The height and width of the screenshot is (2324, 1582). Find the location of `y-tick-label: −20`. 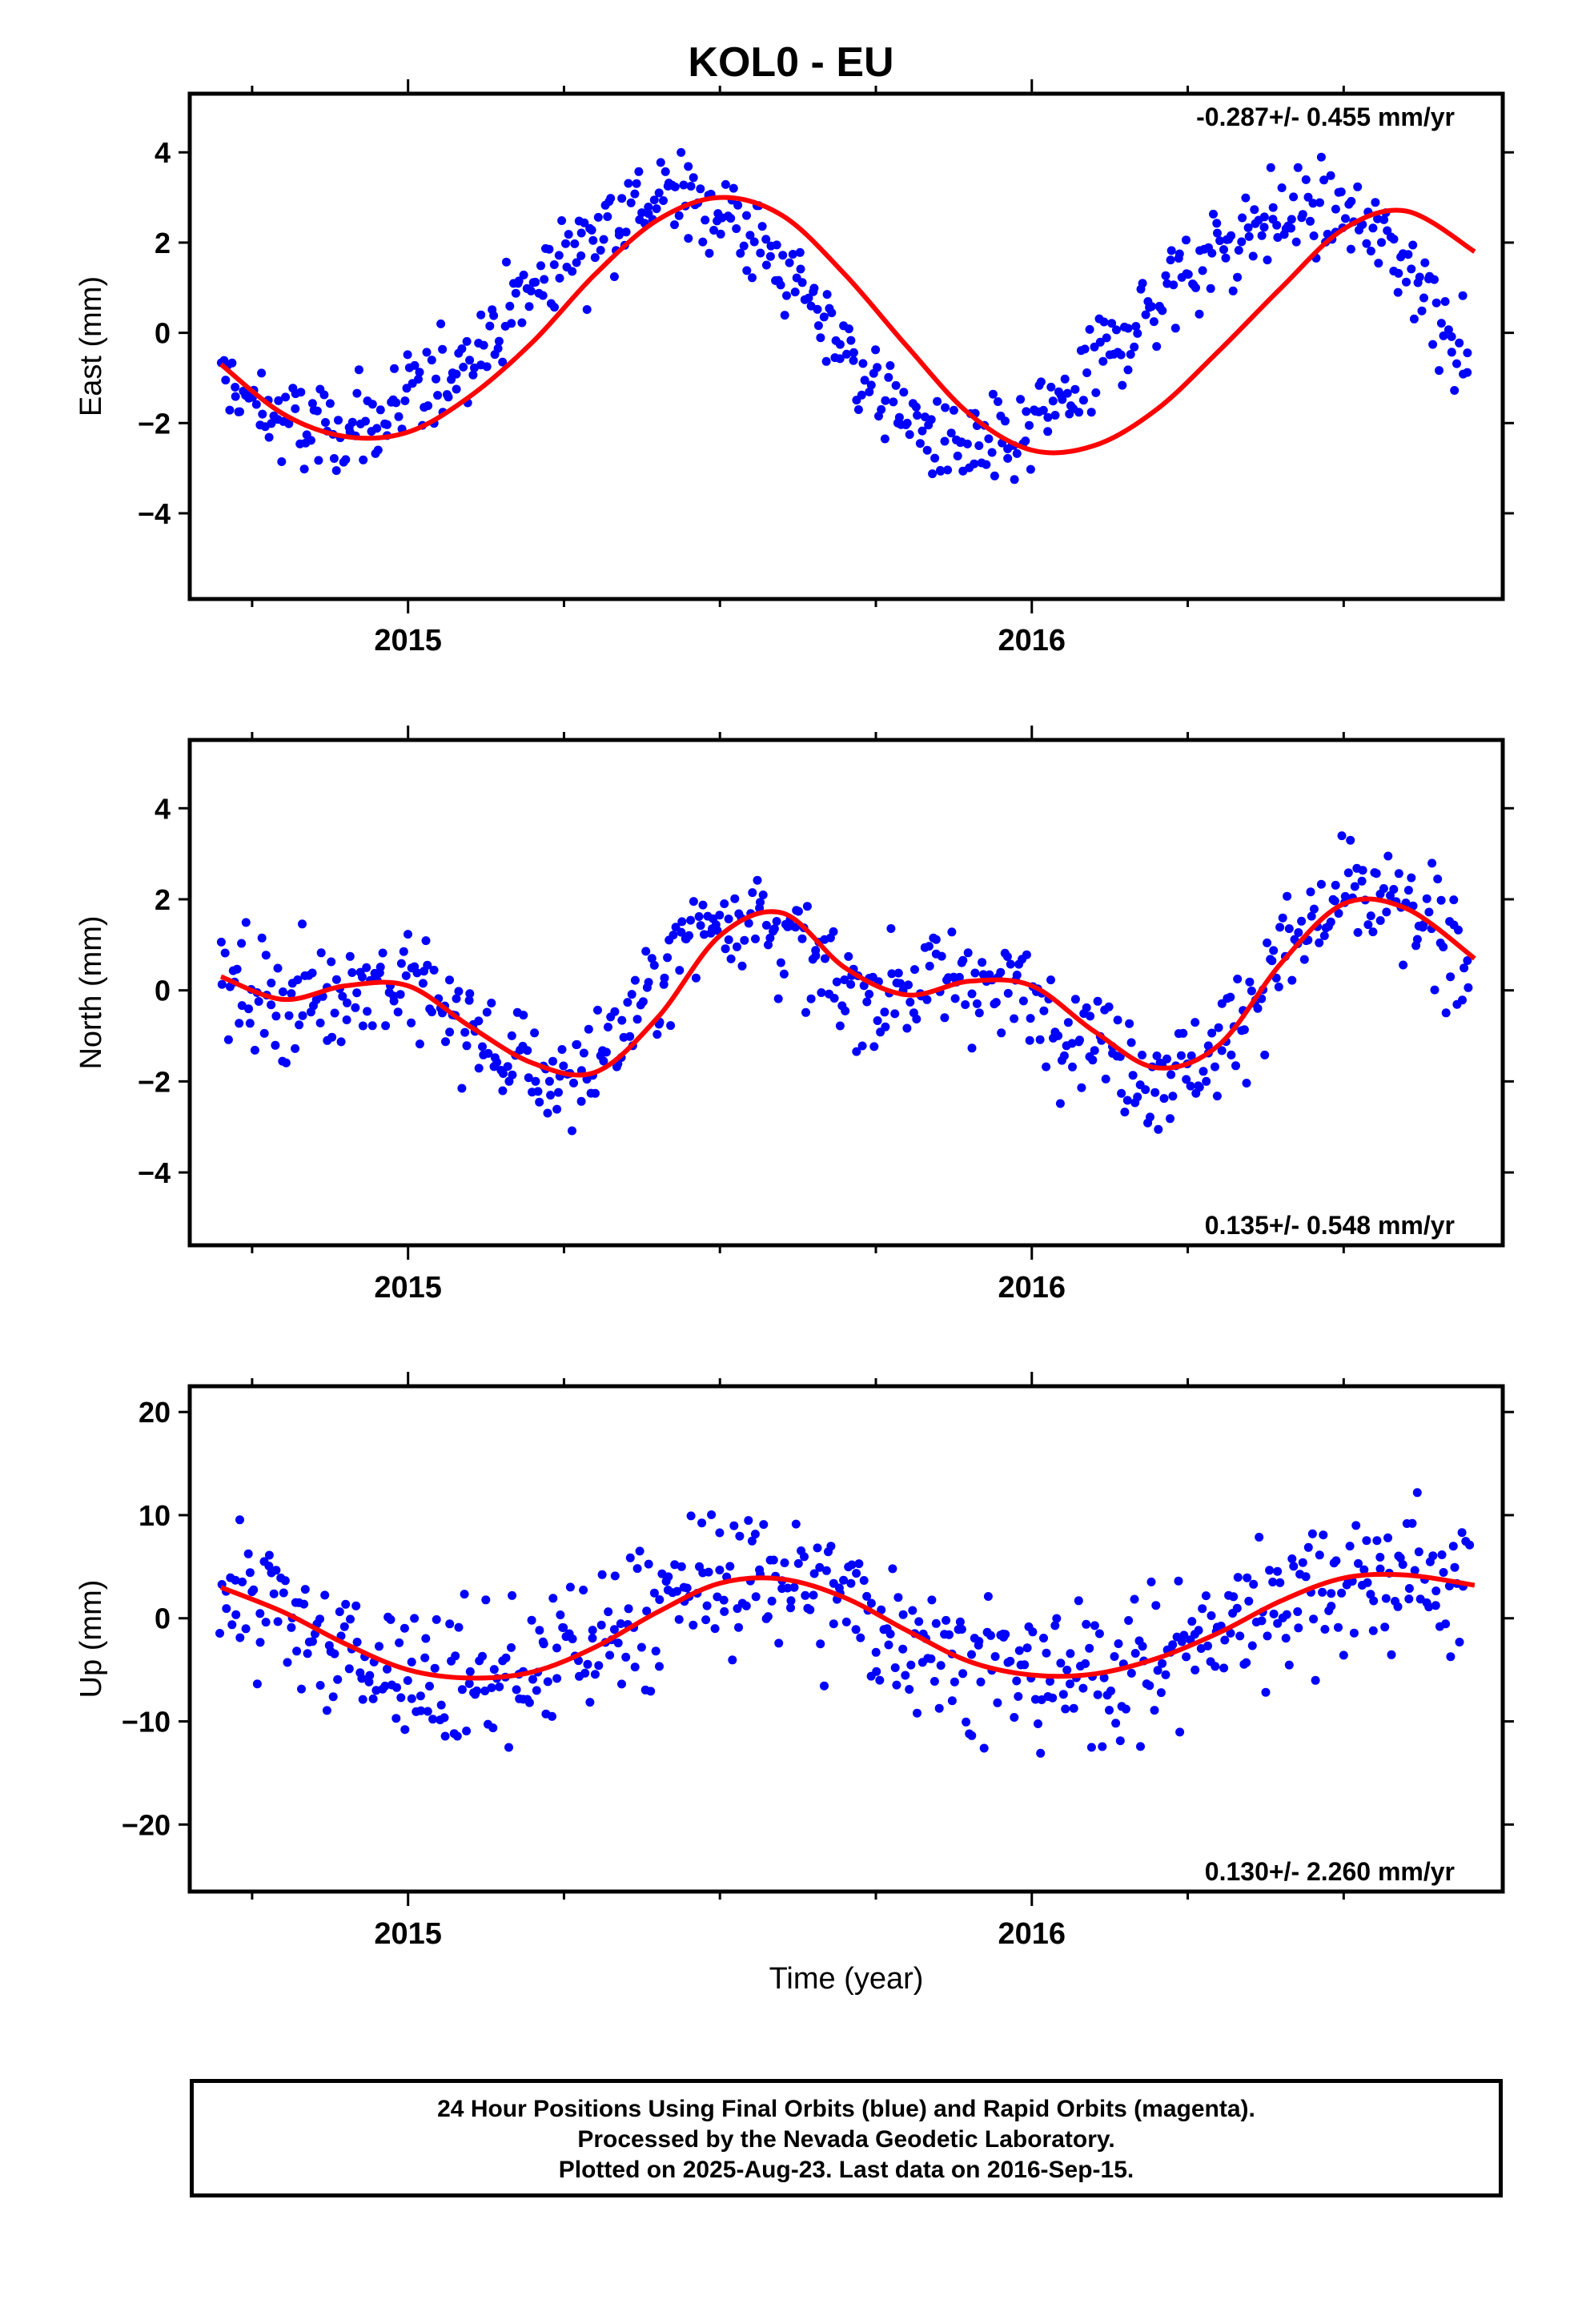

y-tick-label: −20 is located at coordinates (146, 1824).